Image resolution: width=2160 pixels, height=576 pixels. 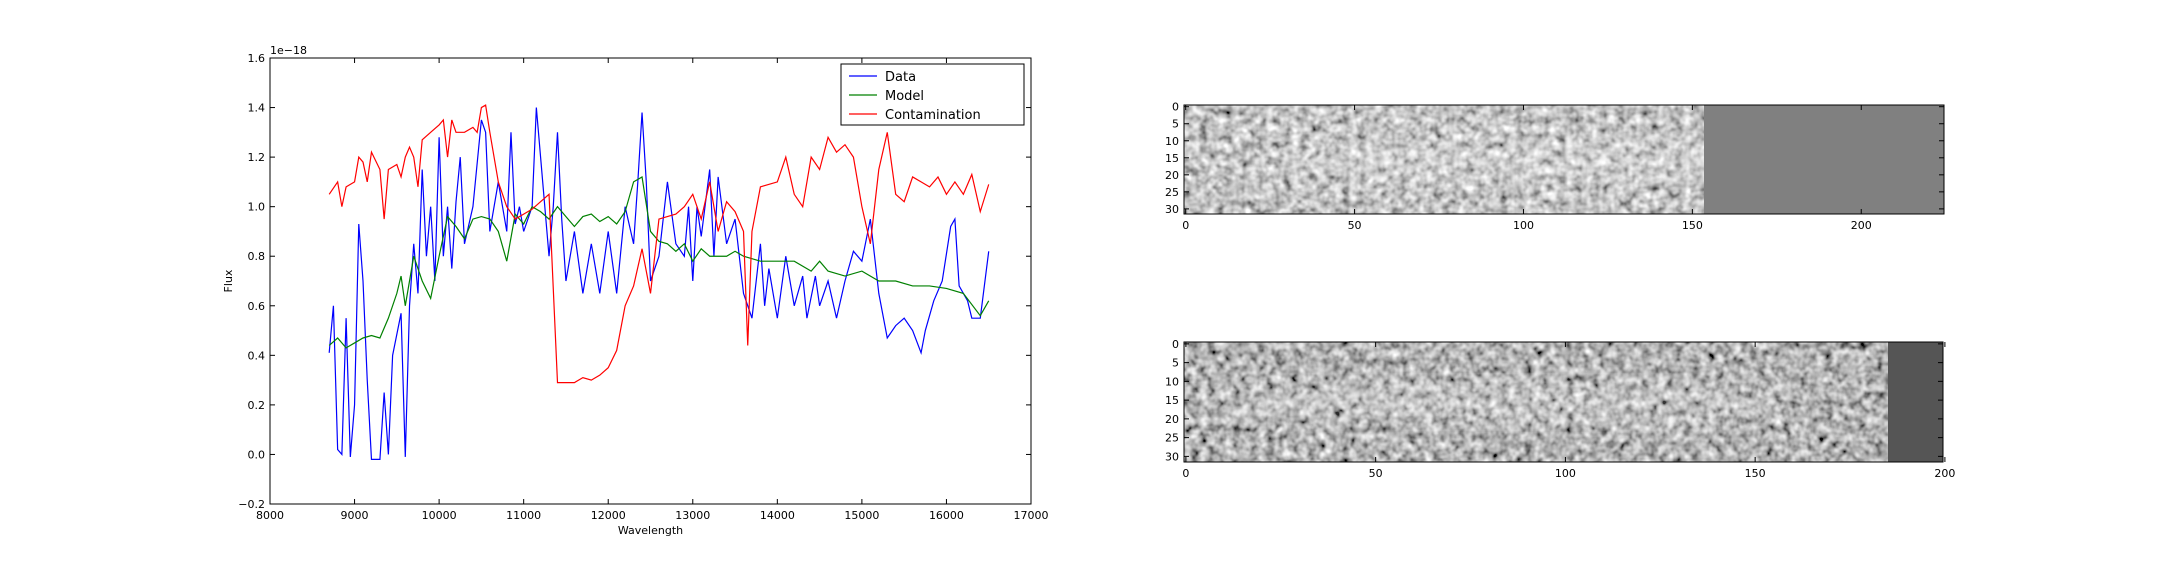 I want to click on legend-label: Model, so click(x=904, y=96).